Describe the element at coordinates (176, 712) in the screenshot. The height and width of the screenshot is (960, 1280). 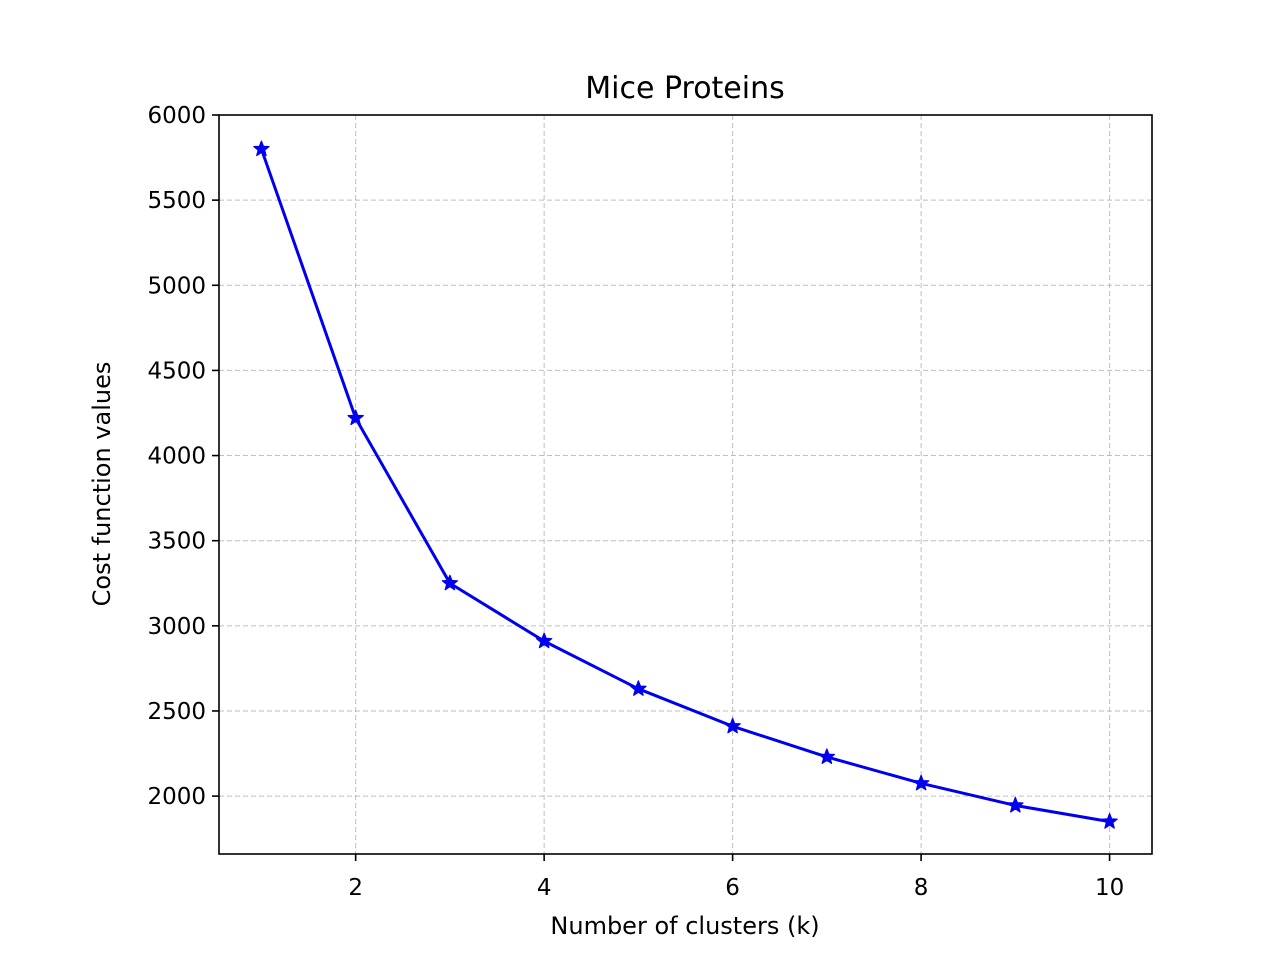
I see `y-tick-label: 2500` at that location.